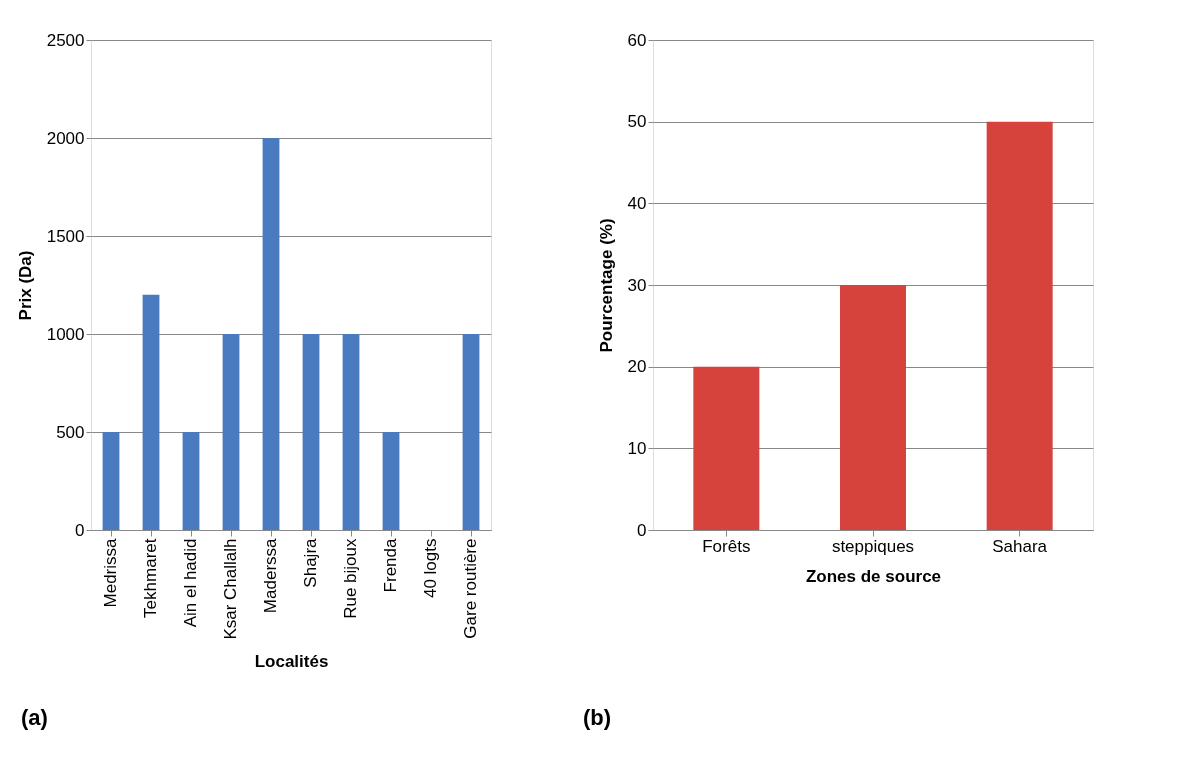  Describe the element at coordinates (230, 589) in the screenshot. I see `x-tick-label: Ksar Challalh` at that location.